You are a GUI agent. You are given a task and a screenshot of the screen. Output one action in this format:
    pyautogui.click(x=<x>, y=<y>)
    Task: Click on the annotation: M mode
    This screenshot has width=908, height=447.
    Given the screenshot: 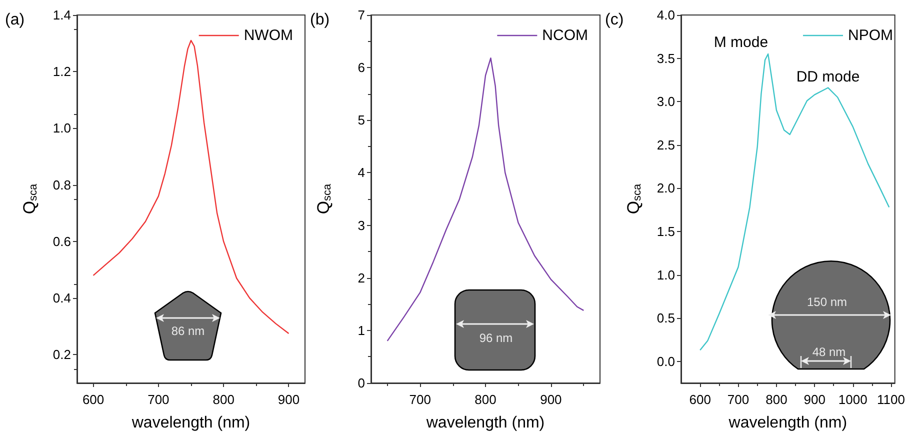 What is the action you would take?
    pyautogui.click(x=741, y=42)
    